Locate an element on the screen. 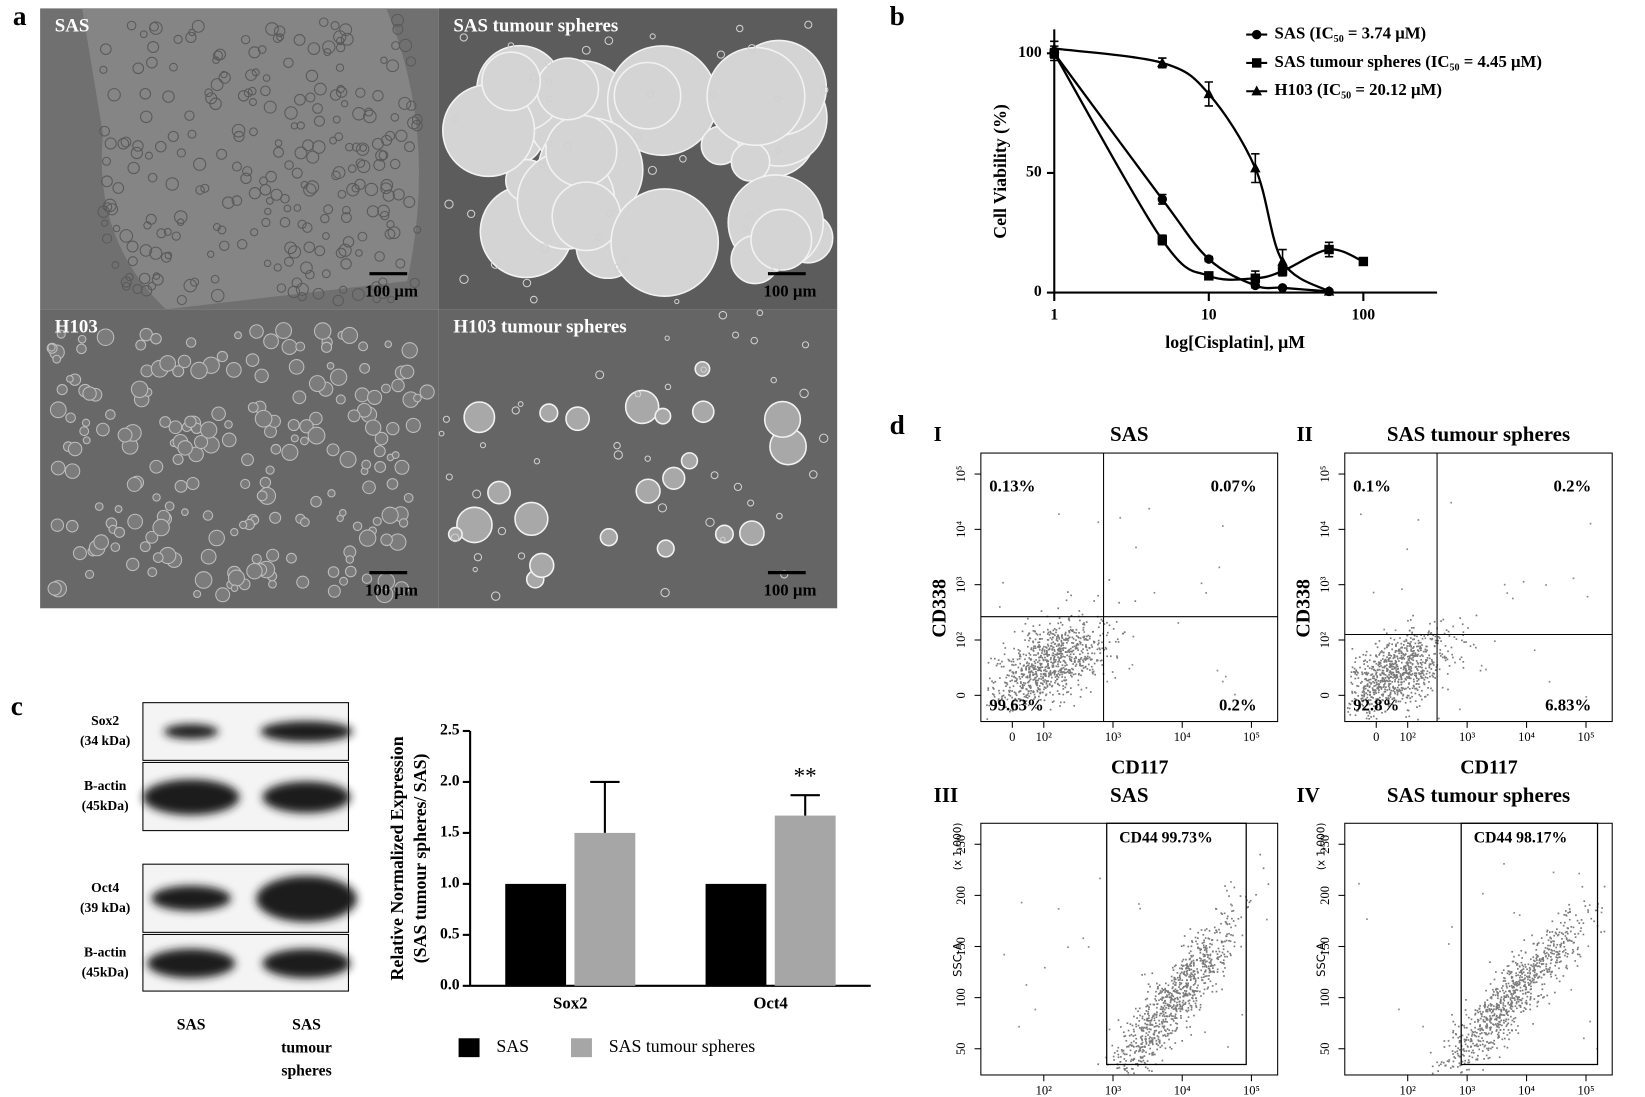  debris is located at coordinates (542, 165).